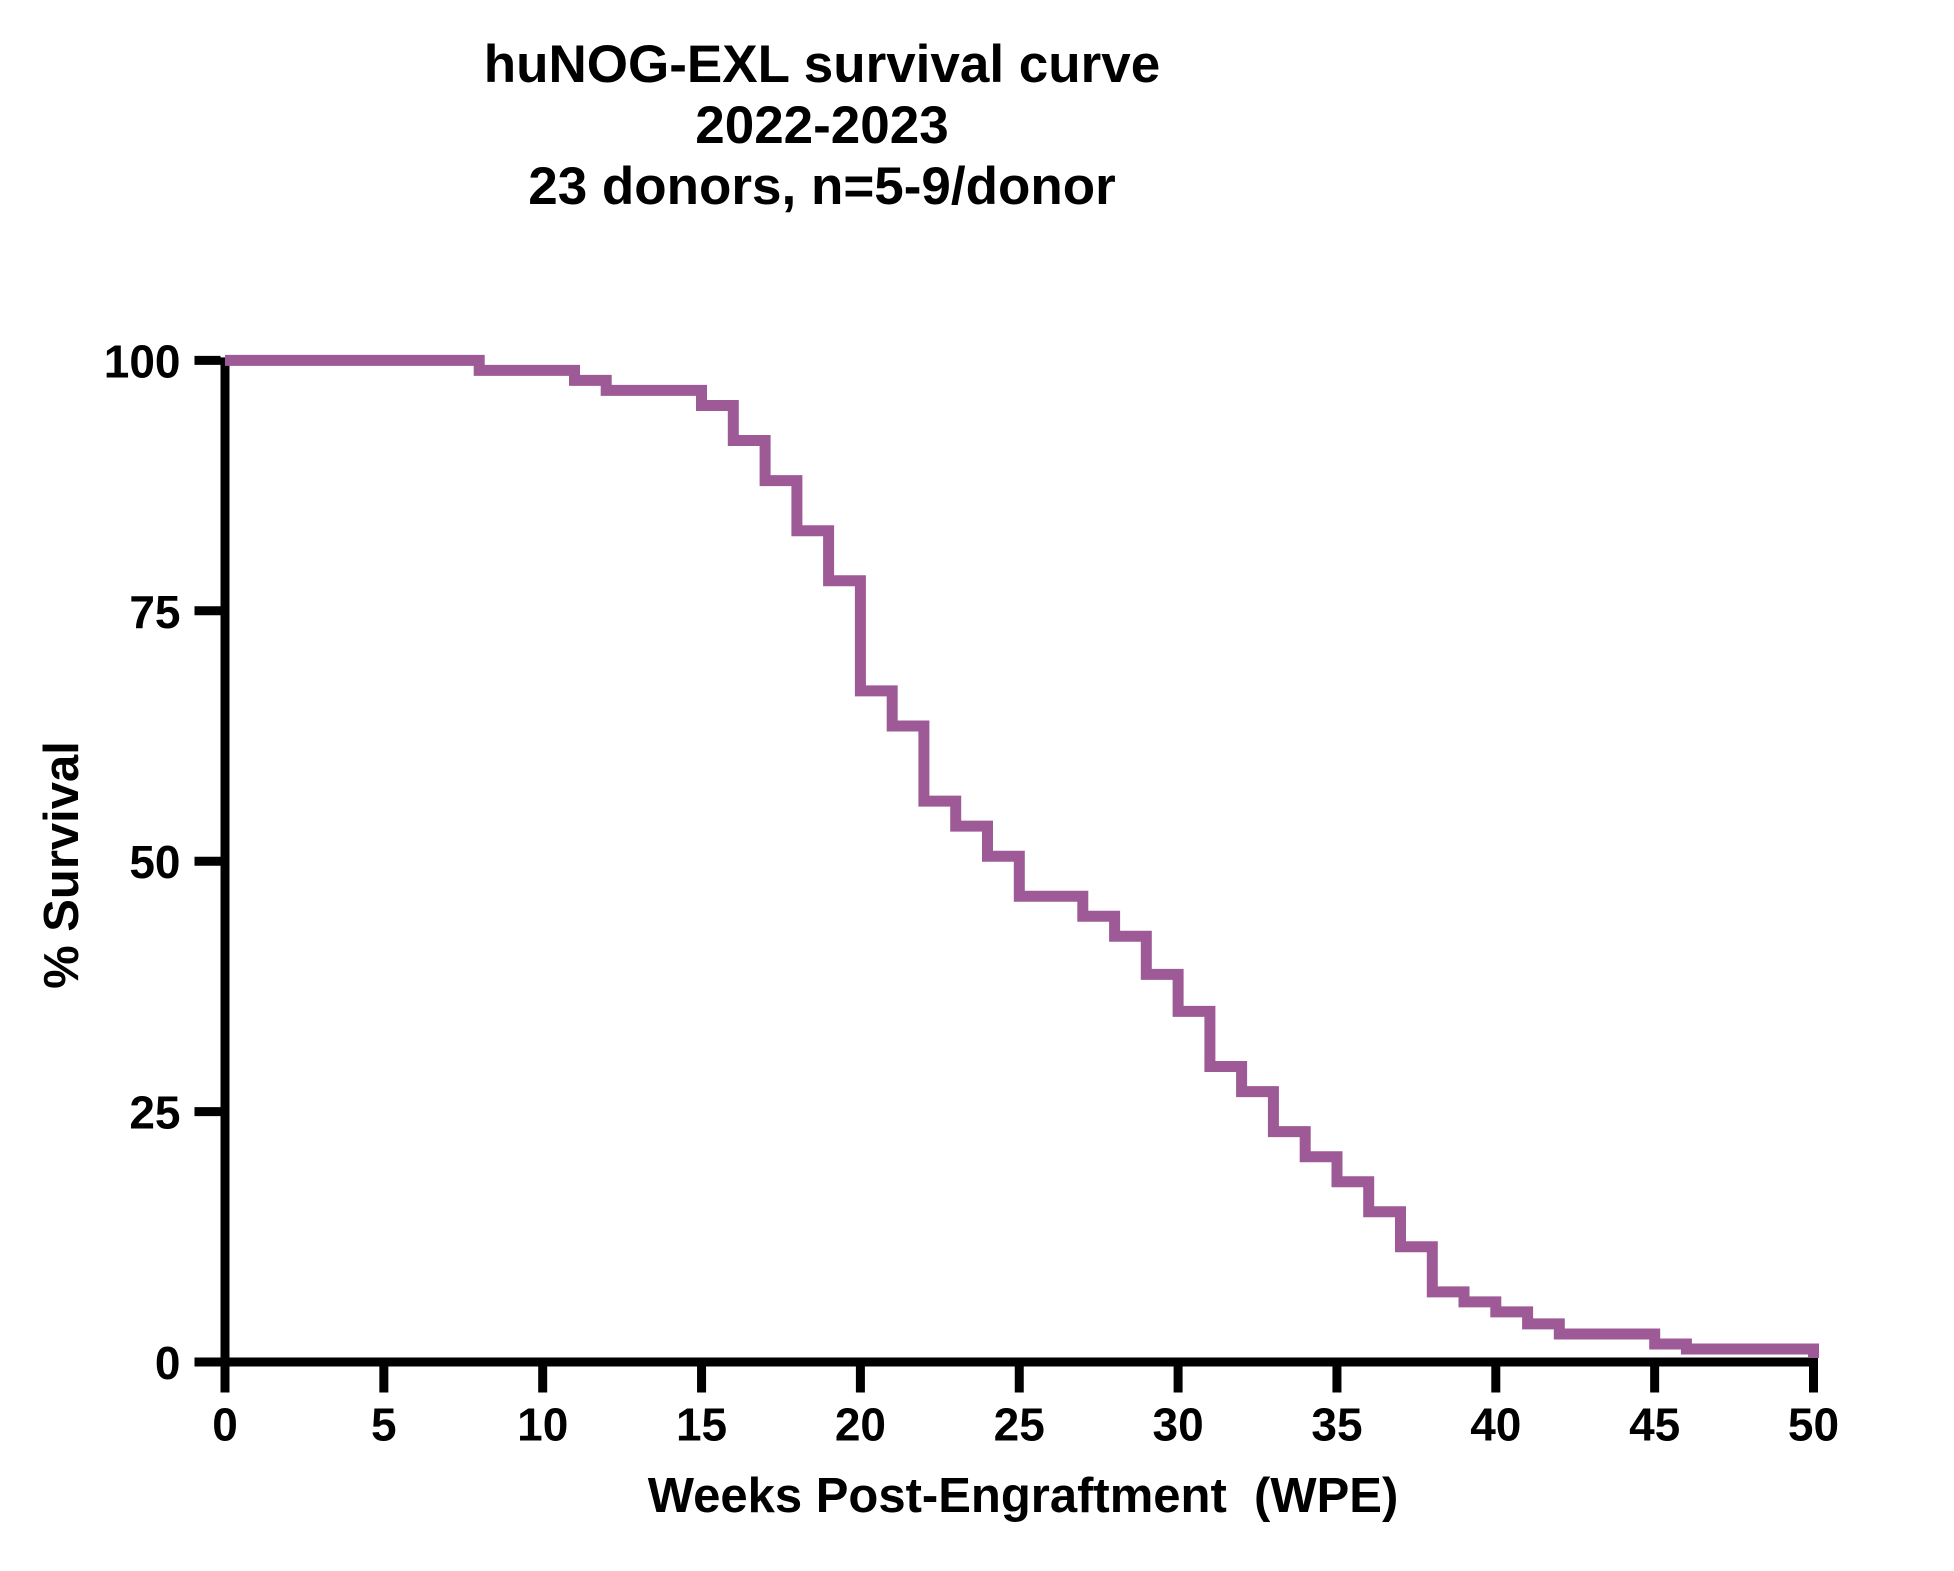 Image resolution: width=1954 pixels, height=1571 pixels. What do you see at coordinates (1336, 1425) in the screenshot?
I see `x-tick-label-35: 35` at bounding box center [1336, 1425].